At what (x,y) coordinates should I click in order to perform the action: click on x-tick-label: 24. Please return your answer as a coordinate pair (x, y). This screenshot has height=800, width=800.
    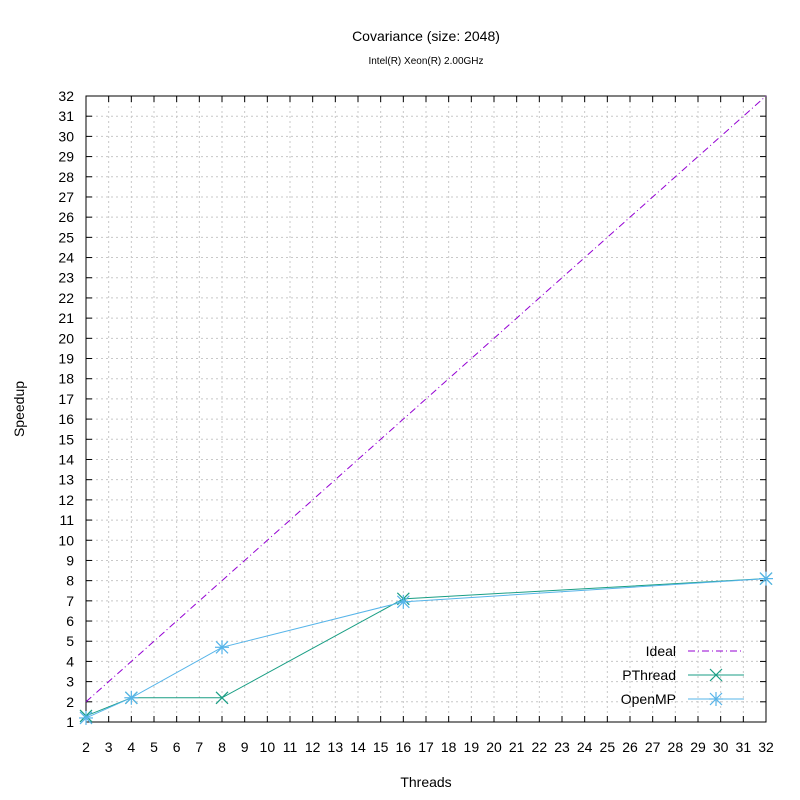
    Looking at the image, I should click on (585, 747).